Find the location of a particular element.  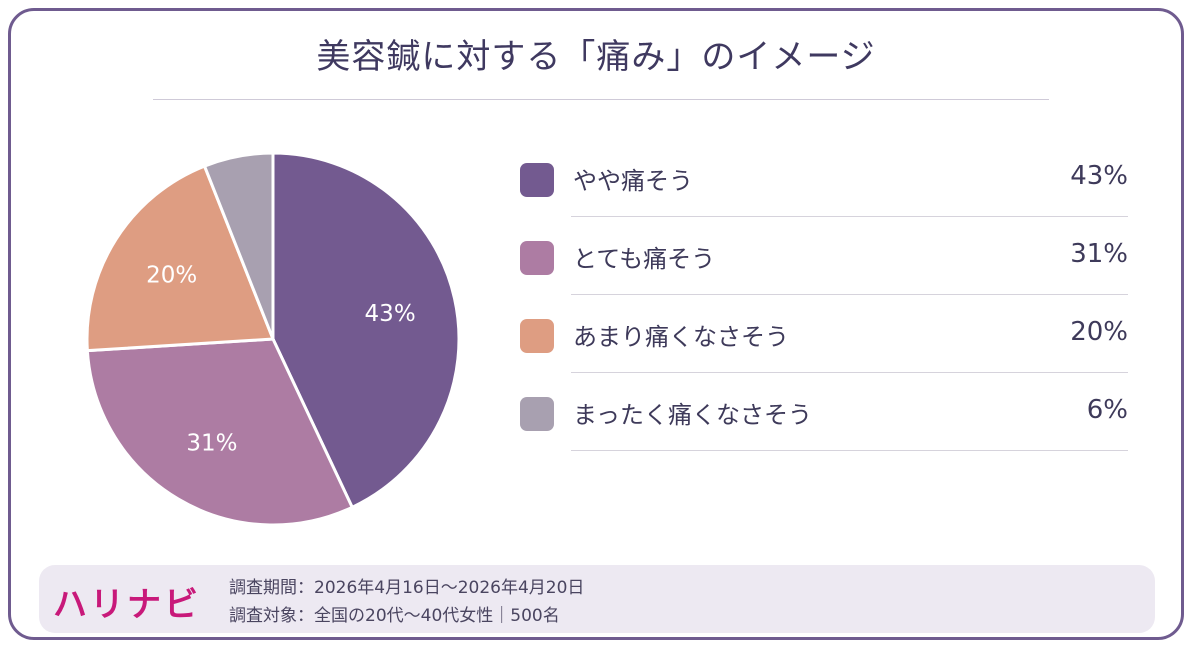

legend-item: まったく痛くなさそう 6% is located at coordinates (822, 412).